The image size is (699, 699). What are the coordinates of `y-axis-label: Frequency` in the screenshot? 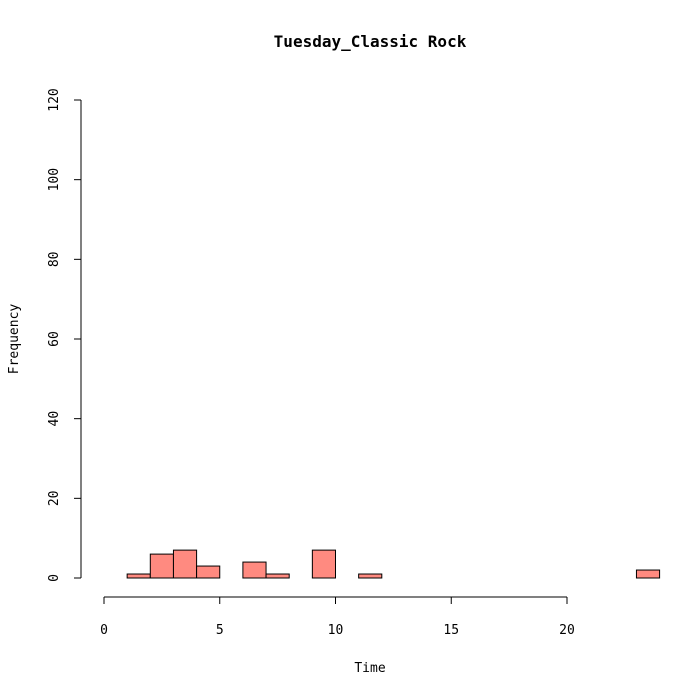 It's located at (14, 339).